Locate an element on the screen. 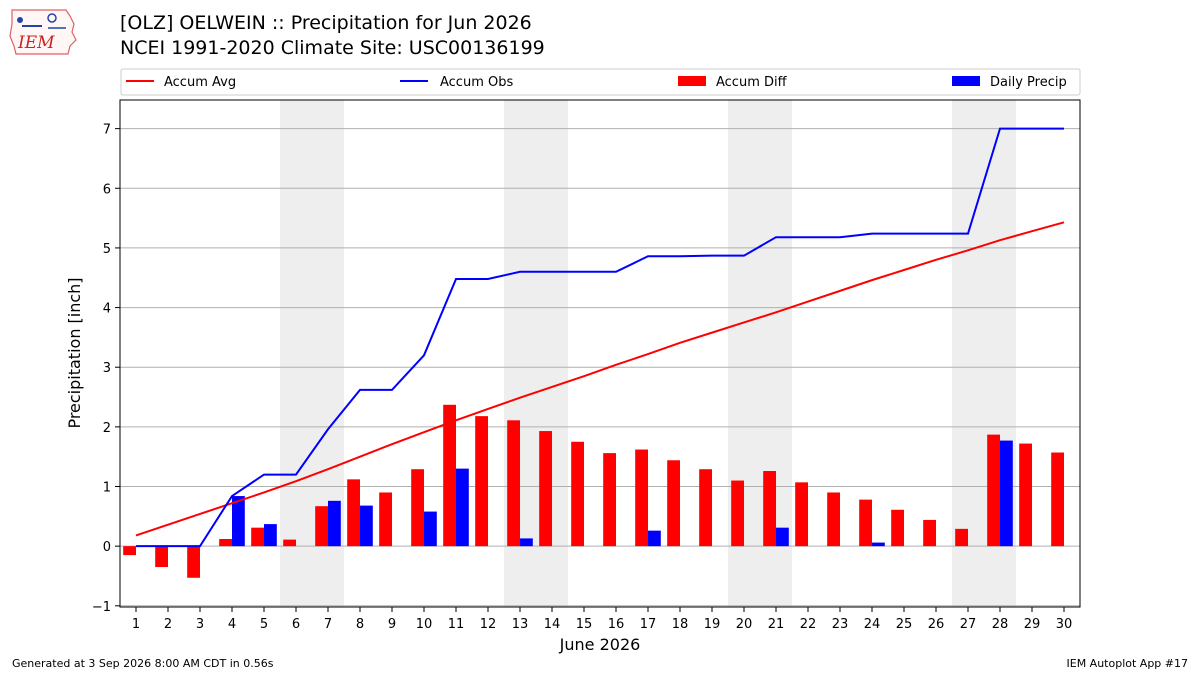 This screenshot has width=1200, height=675. x-tick-label: 3 is located at coordinates (200, 624).